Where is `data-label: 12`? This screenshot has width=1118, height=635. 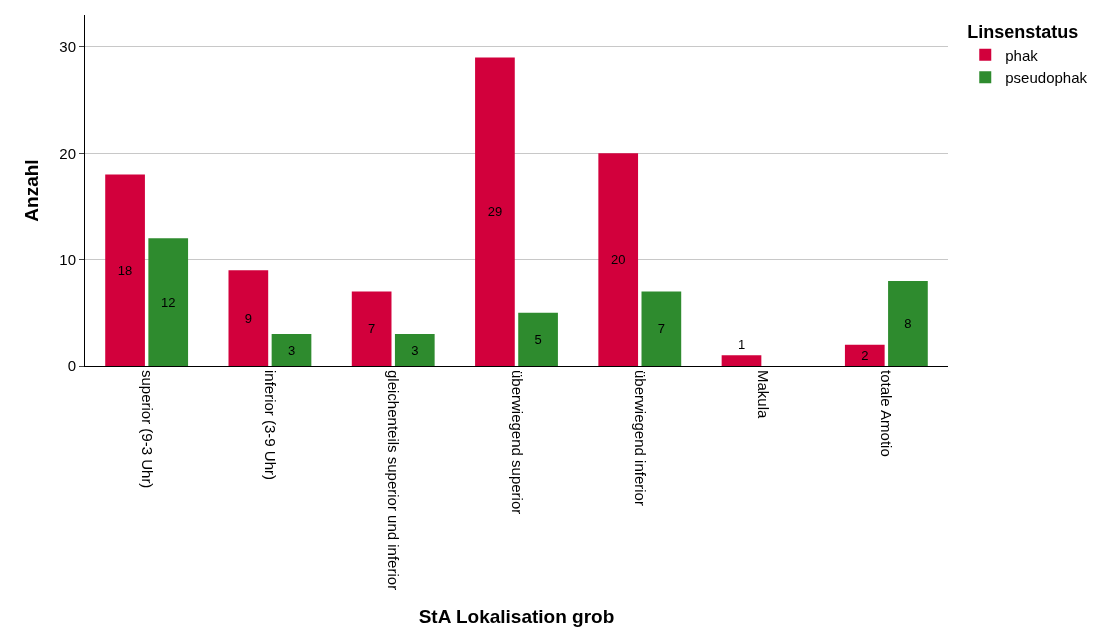 data-label: 12 is located at coordinates (168, 302).